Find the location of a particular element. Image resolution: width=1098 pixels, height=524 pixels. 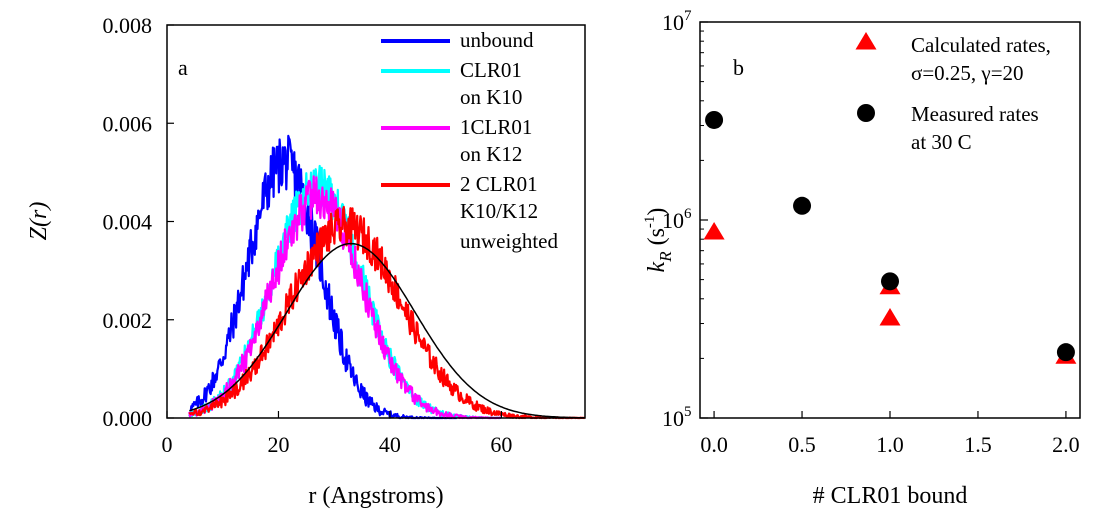

chart-a-legend-label: 1CLR01 is located at coordinates (496, 127).